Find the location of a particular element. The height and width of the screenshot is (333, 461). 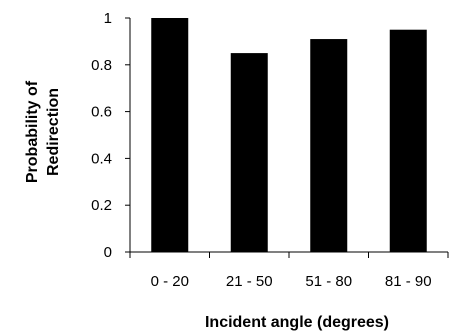

y-axis-title-line-2: Redirection is located at coordinates (53, 132).